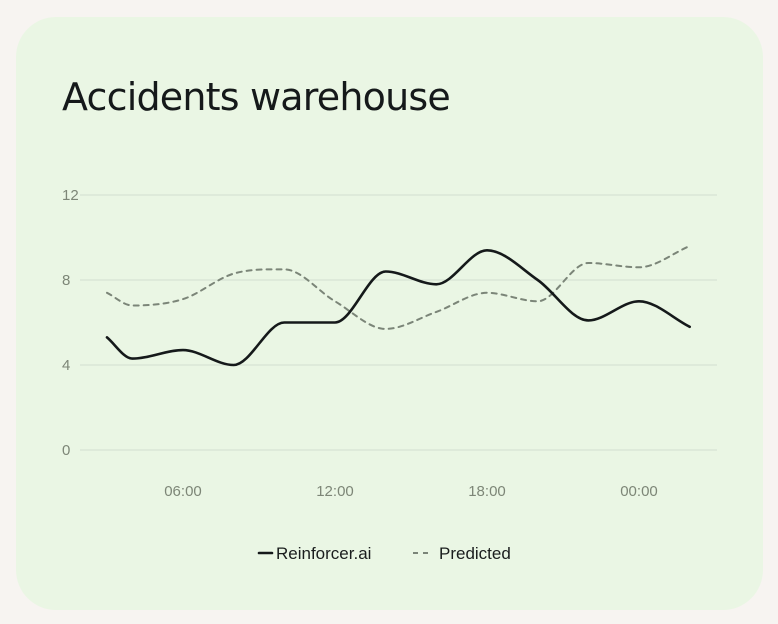  I want to click on reinforcer-series-line, so click(398, 308).